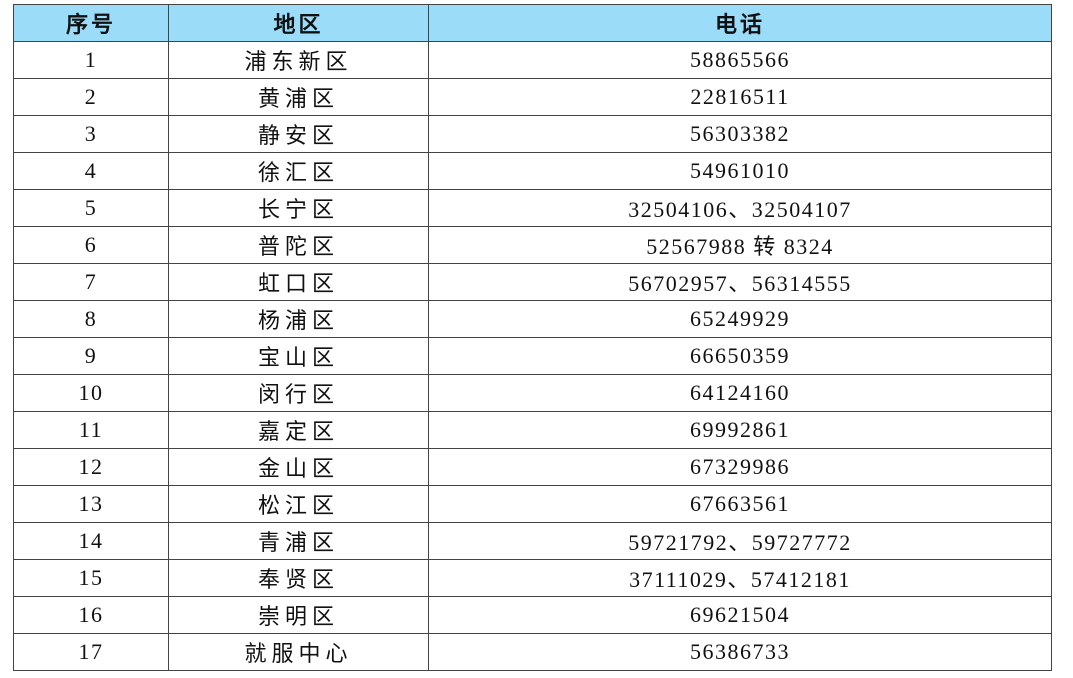 This screenshot has height=678, width=1073. Describe the element at coordinates (740, 282) in the screenshot. I see `cell-phone: 56702957、56314555` at that location.